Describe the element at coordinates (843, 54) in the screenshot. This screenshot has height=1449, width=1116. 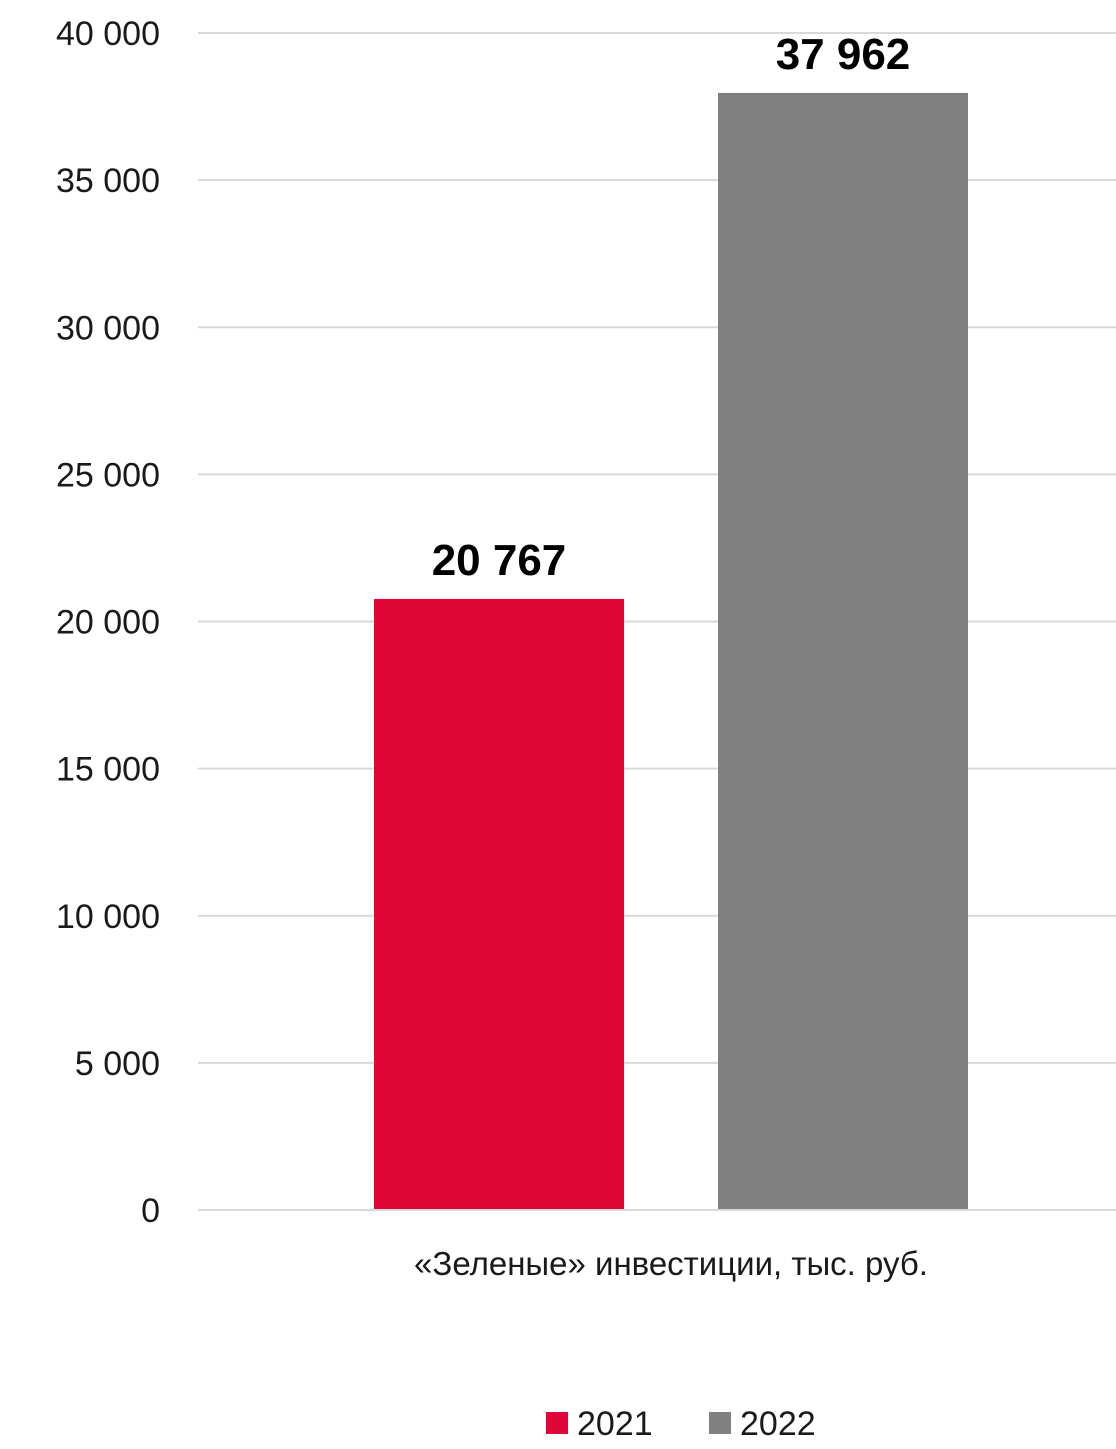
I see `data-label-2022: 37 962` at that location.